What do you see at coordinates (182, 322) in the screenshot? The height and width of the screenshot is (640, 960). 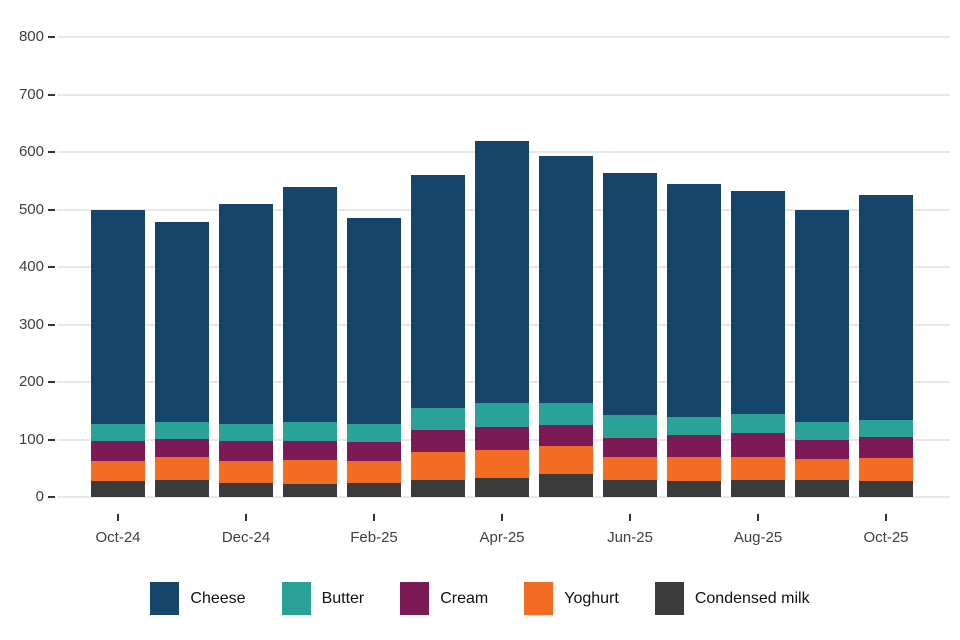 I see `bar-segment-Nov-24-cheese` at bounding box center [182, 322].